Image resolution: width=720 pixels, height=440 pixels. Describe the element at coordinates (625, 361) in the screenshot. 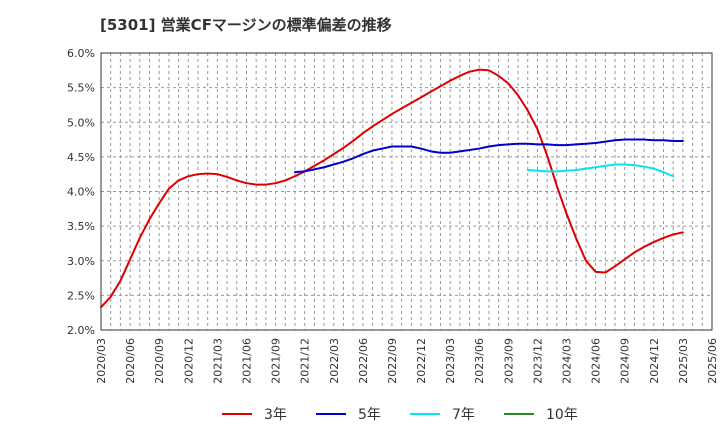

I see `x-tick-label: 2024/09` at that location.